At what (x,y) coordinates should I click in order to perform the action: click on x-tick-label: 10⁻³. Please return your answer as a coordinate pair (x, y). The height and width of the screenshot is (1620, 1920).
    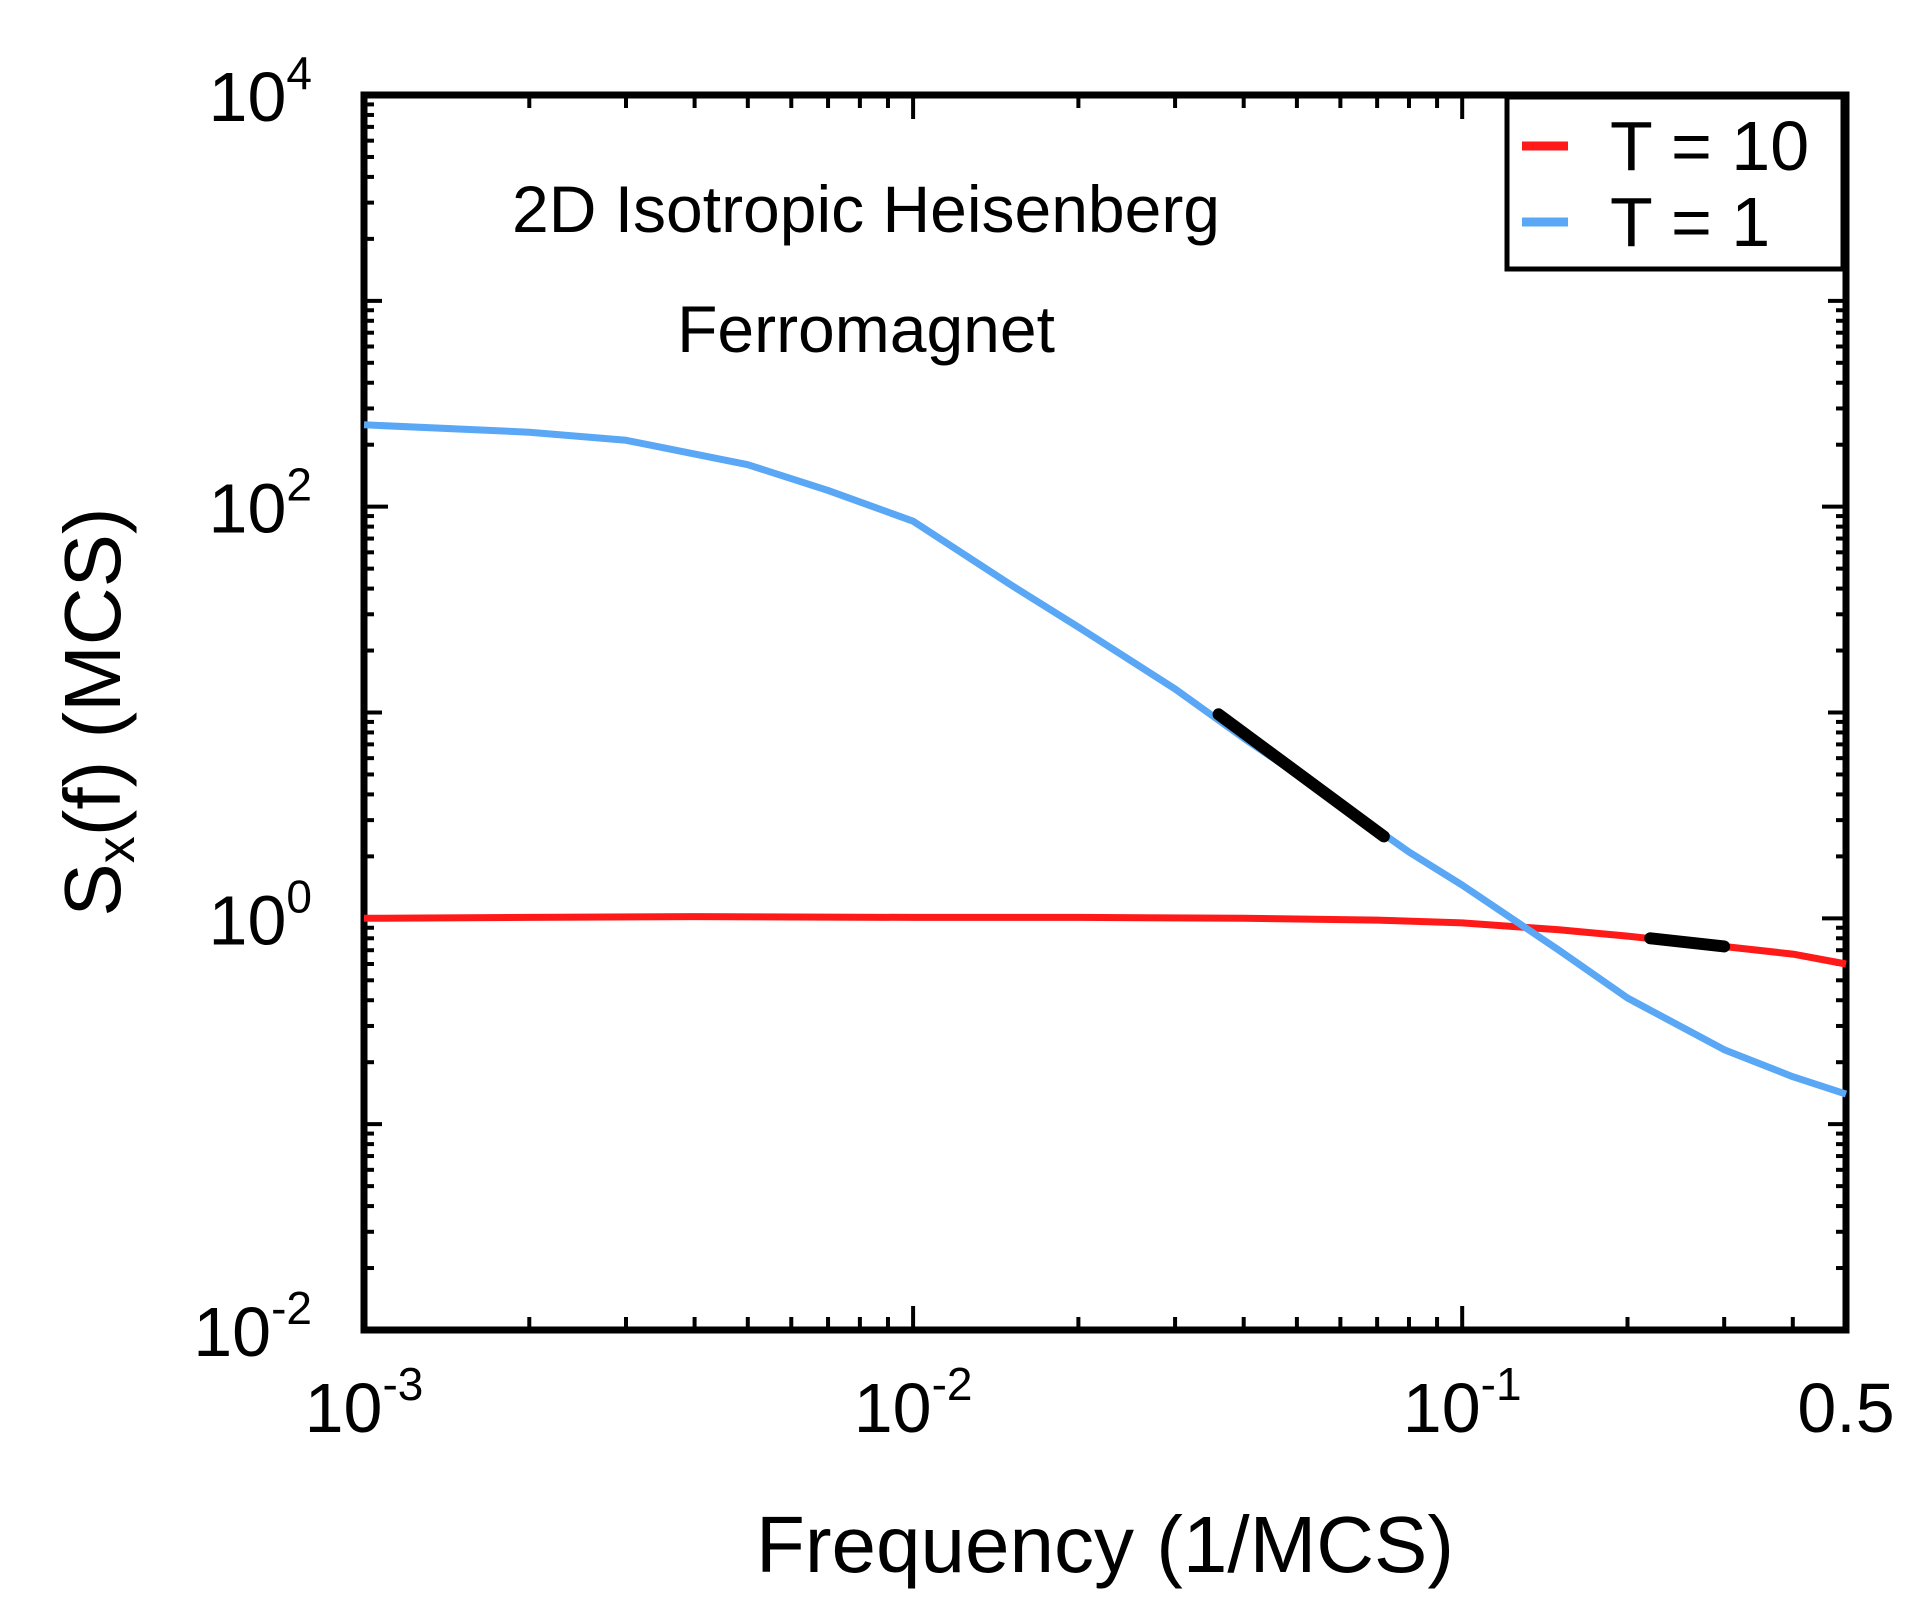
    Looking at the image, I should click on (364, 1402).